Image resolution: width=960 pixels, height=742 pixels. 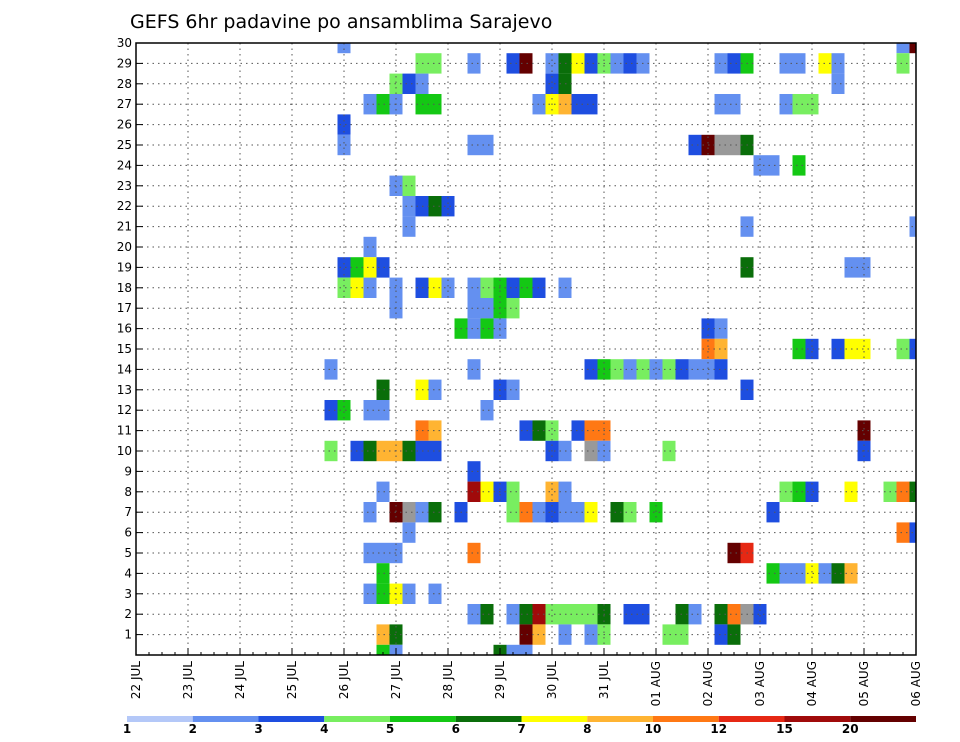 What do you see at coordinates (324, 729) in the screenshot?
I see `legend-label: 4` at bounding box center [324, 729].